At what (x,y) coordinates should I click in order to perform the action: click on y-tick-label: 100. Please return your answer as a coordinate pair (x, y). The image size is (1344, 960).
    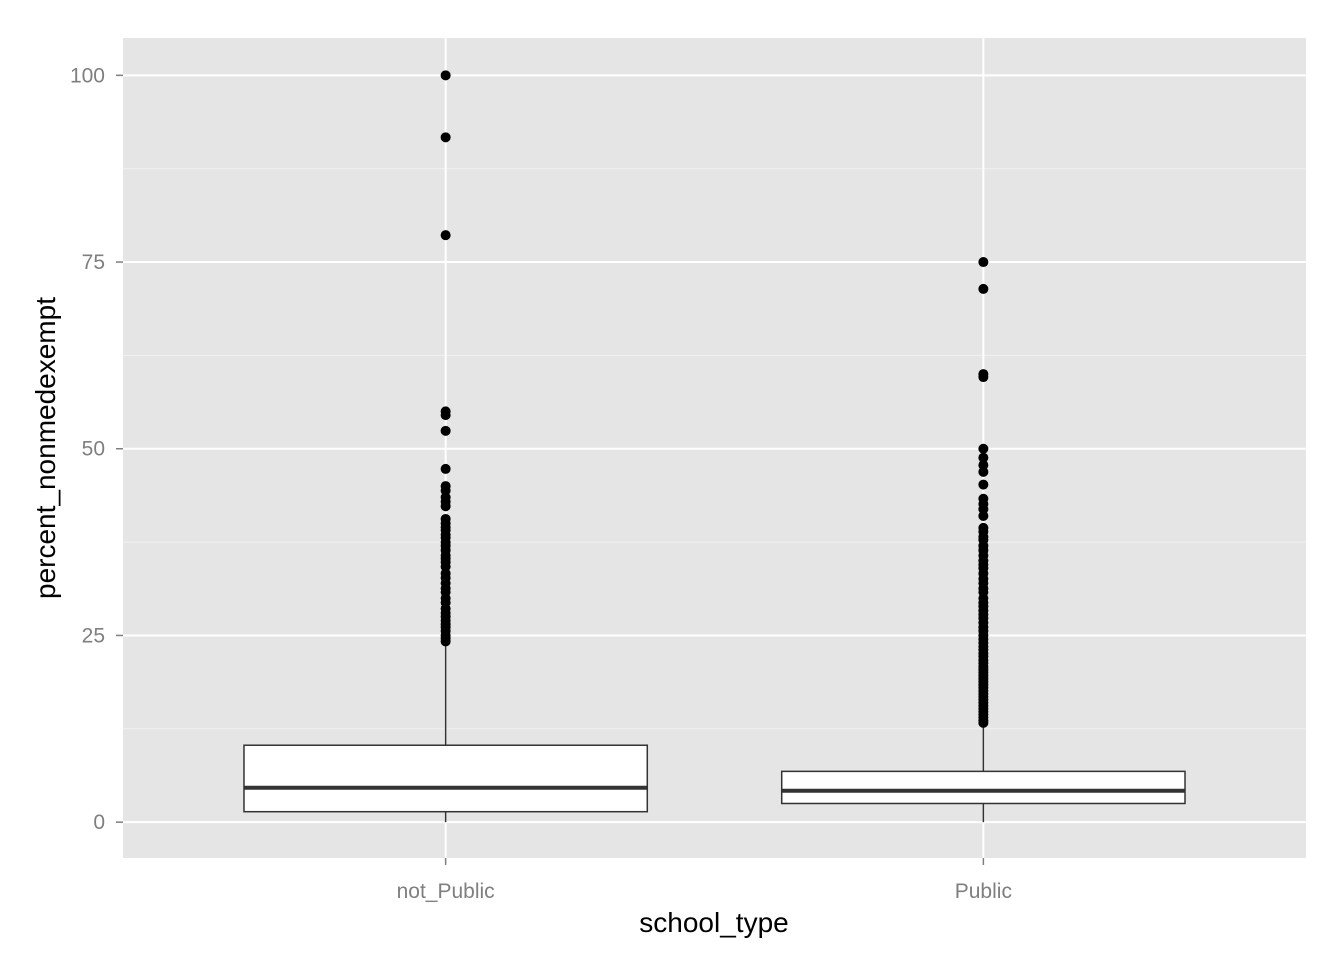
    Looking at the image, I should click on (87, 75).